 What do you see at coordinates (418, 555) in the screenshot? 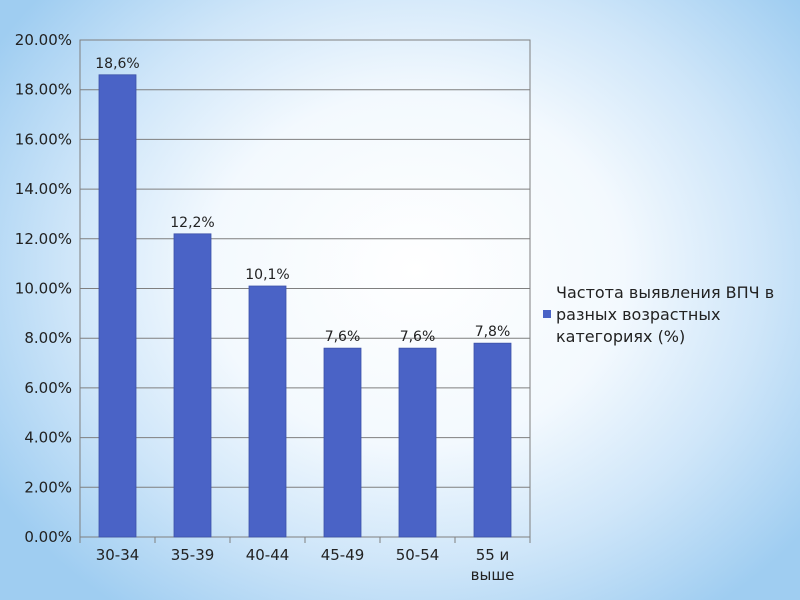
I see `x-tick-label: 50-54` at bounding box center [418, 555].